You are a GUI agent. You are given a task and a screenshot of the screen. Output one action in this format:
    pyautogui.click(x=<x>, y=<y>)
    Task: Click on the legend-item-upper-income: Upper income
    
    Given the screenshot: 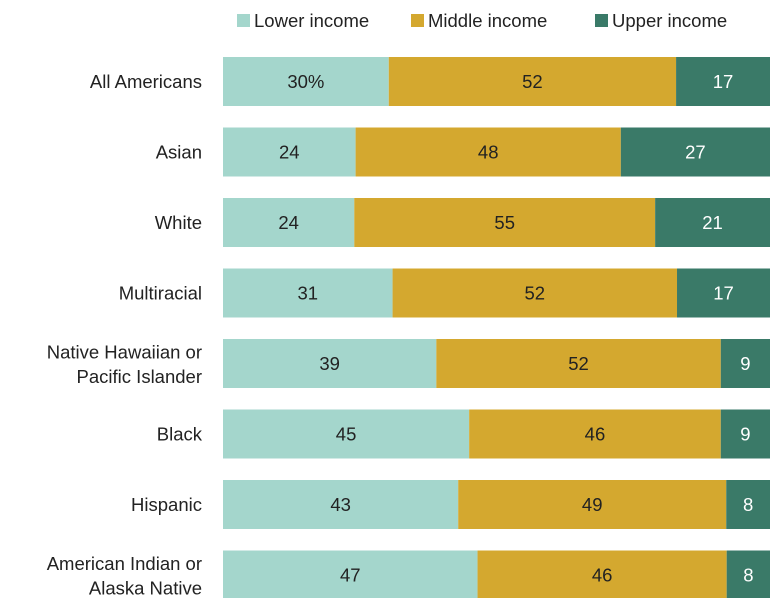 What is the action you would take?
    pyautogui.click(x=661, y=20)
    